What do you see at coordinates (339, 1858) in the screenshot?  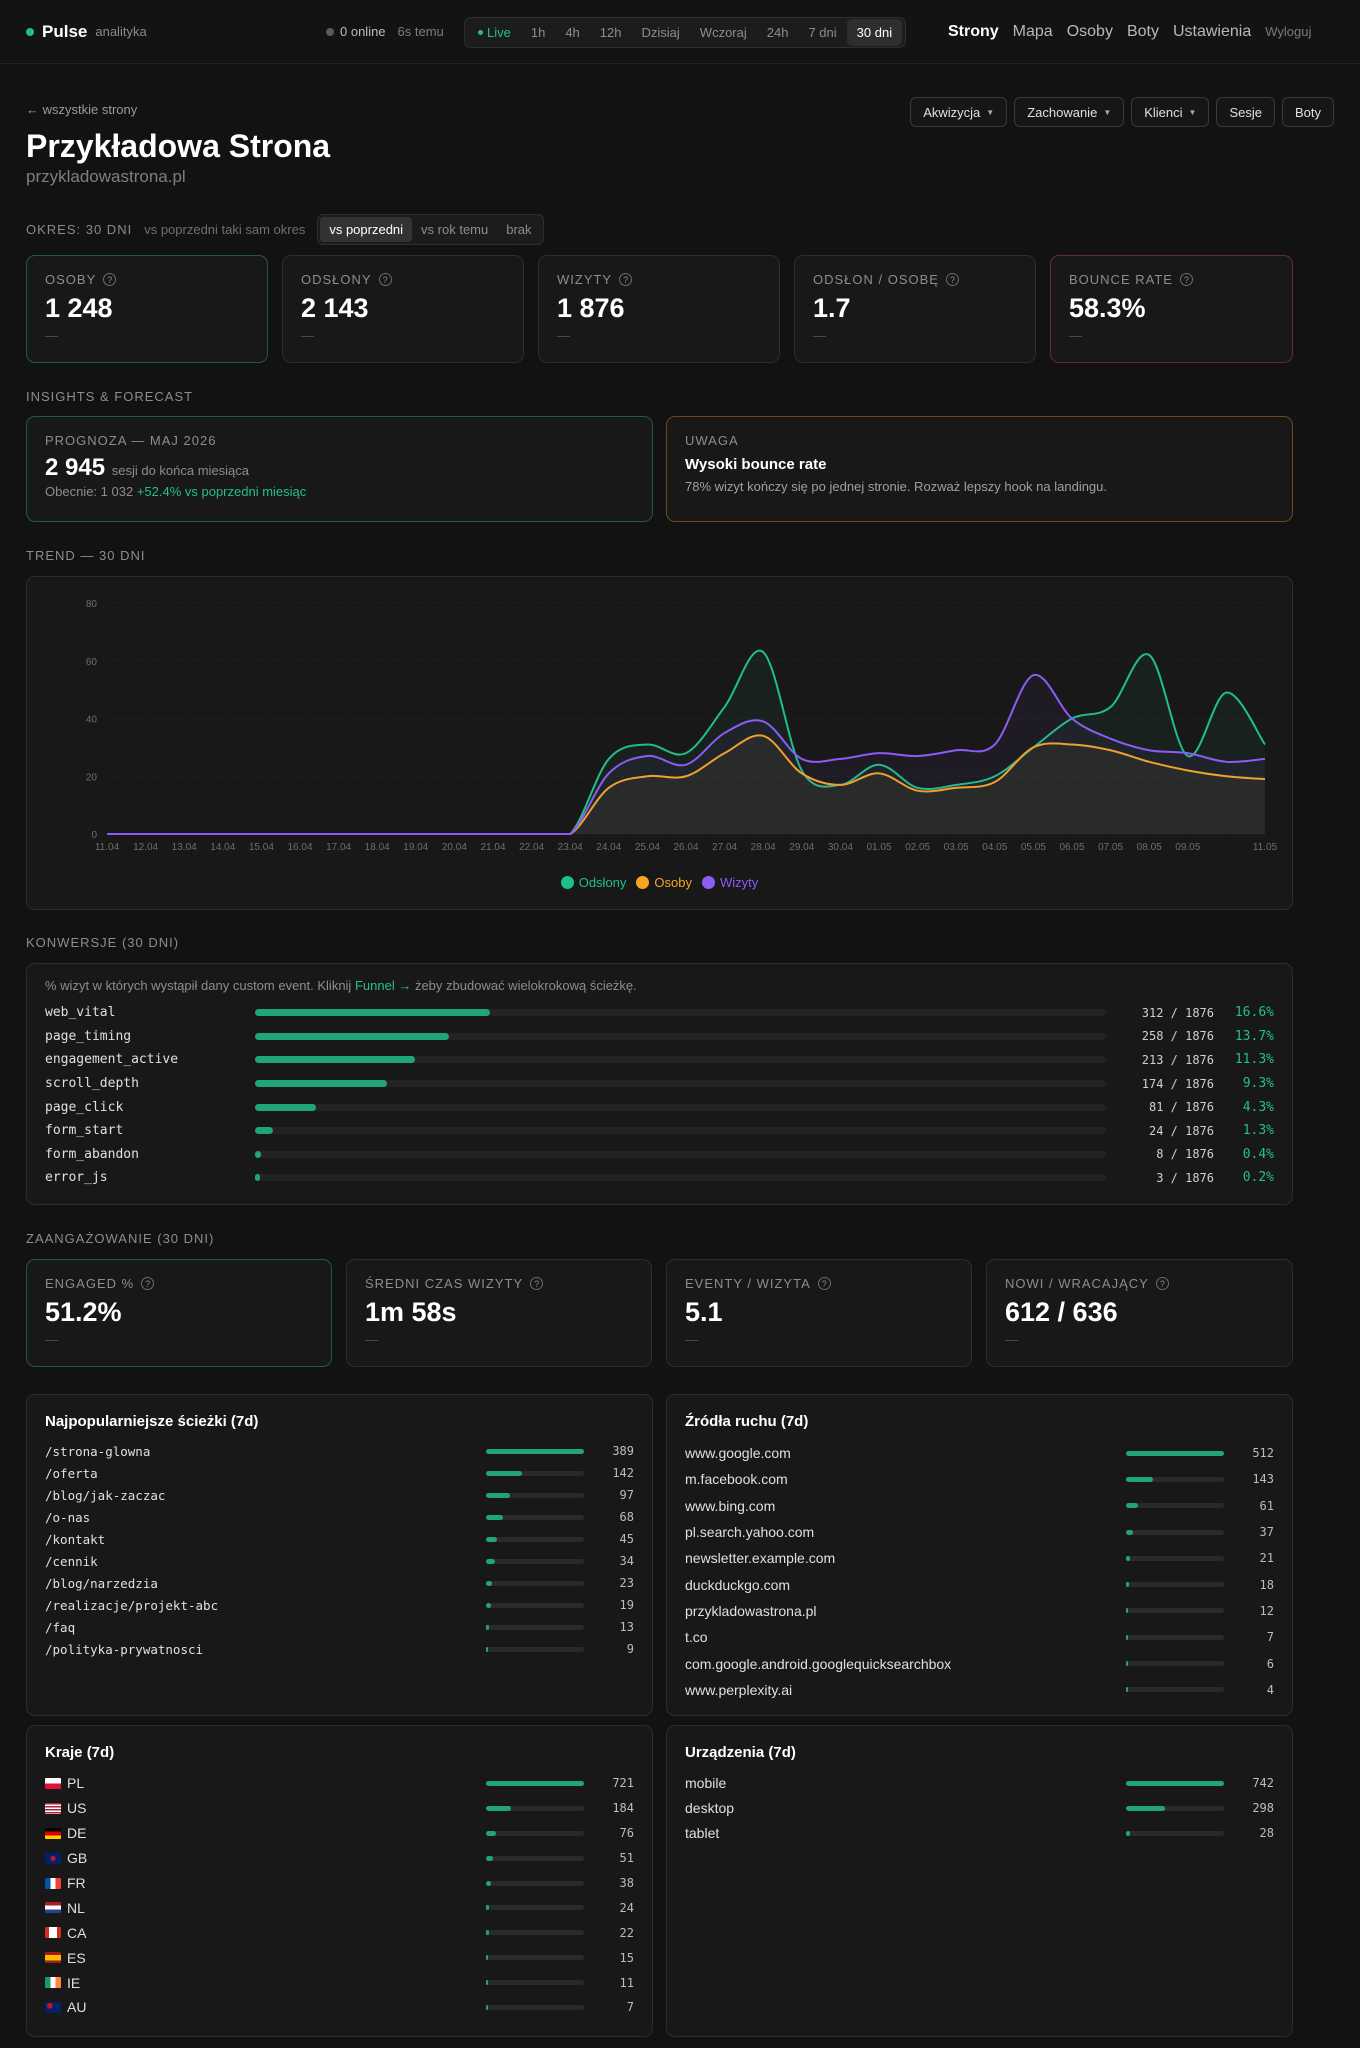 I see `country-row: GB 51` at bounding box center [339, 1858].